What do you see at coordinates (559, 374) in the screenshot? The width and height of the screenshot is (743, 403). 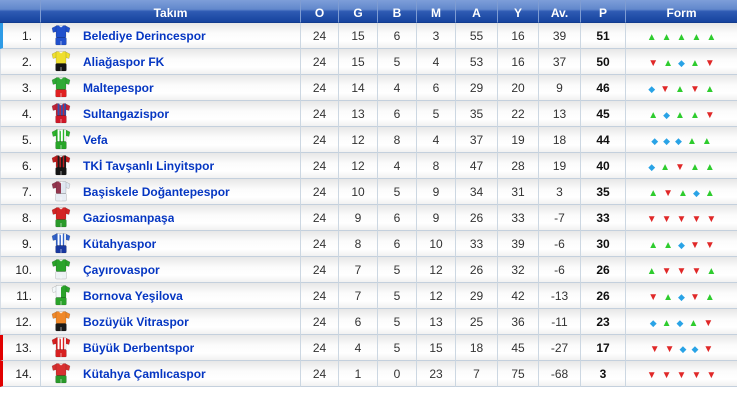 I see `goal-diff-cell: -68` at bounding box center [559, 374].